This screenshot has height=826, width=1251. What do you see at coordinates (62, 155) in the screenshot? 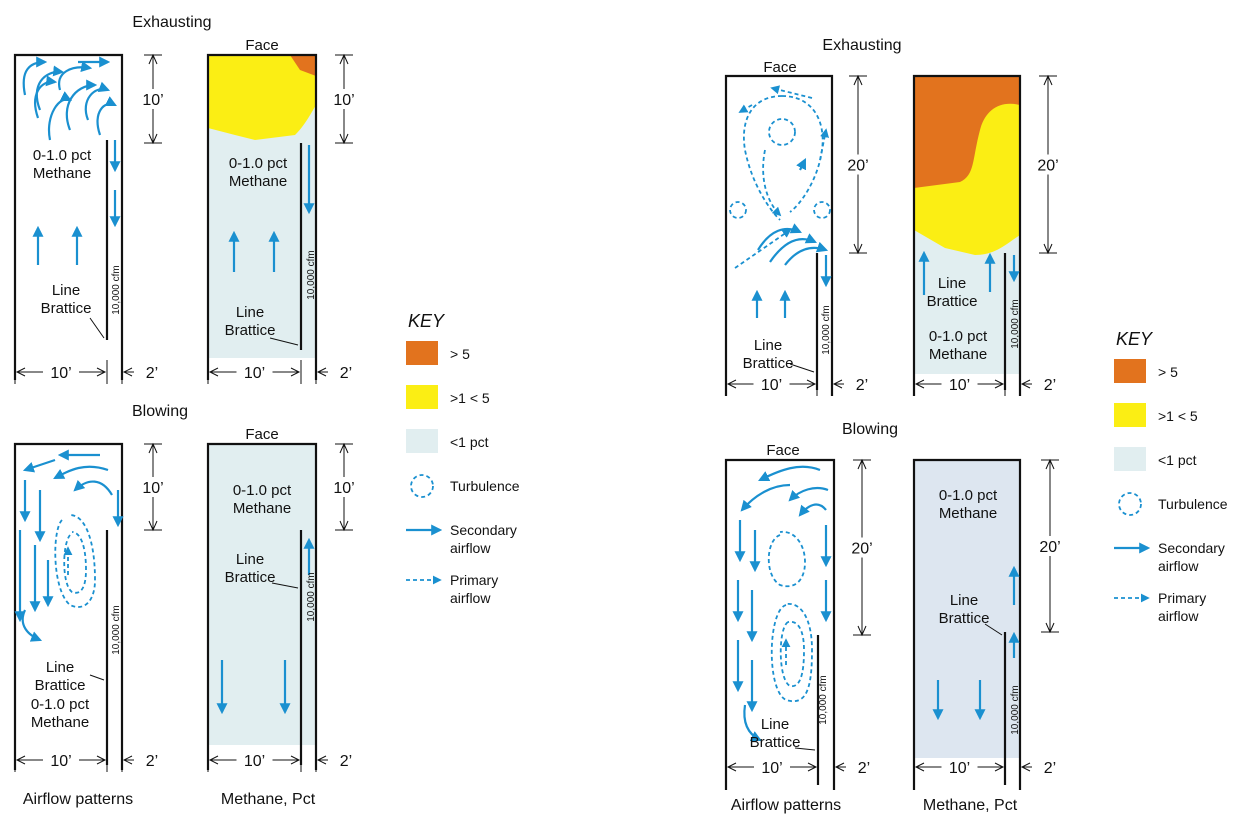
I see `left-exh-methane-line1: 0-1.0 pct` at bounding box center [62, 155].